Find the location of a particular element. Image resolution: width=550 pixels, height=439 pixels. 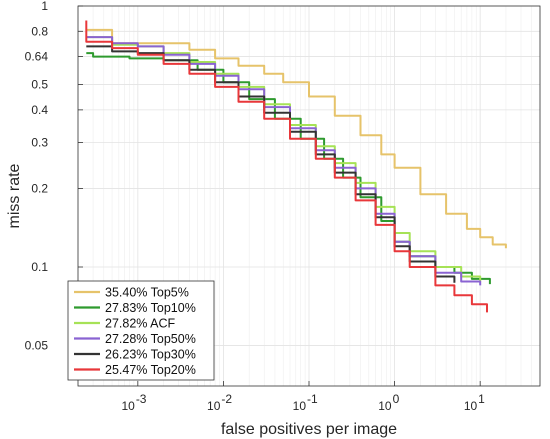

x-tick-label: 10 -2 is located at coordinates (219, 402).